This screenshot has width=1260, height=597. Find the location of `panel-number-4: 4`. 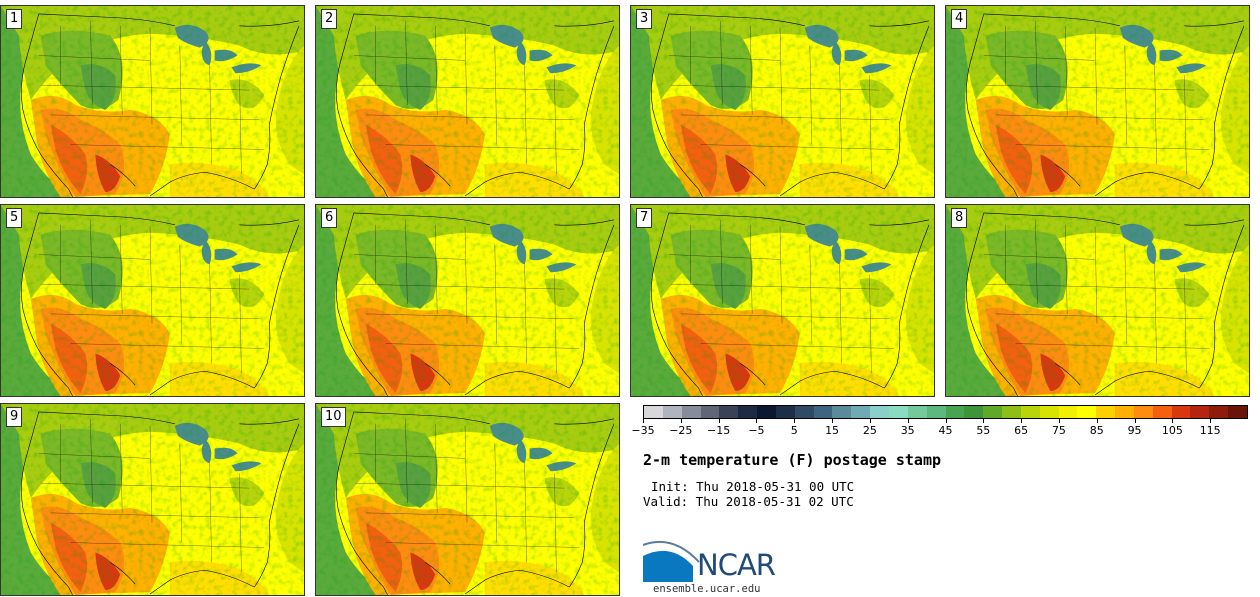

panel-number-4: 4 is located at coordinates (959, 19).